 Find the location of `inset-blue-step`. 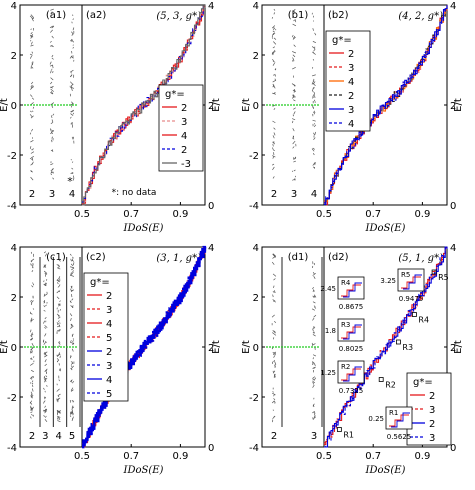

inset-blue-step is located at coordinates (352, 332).